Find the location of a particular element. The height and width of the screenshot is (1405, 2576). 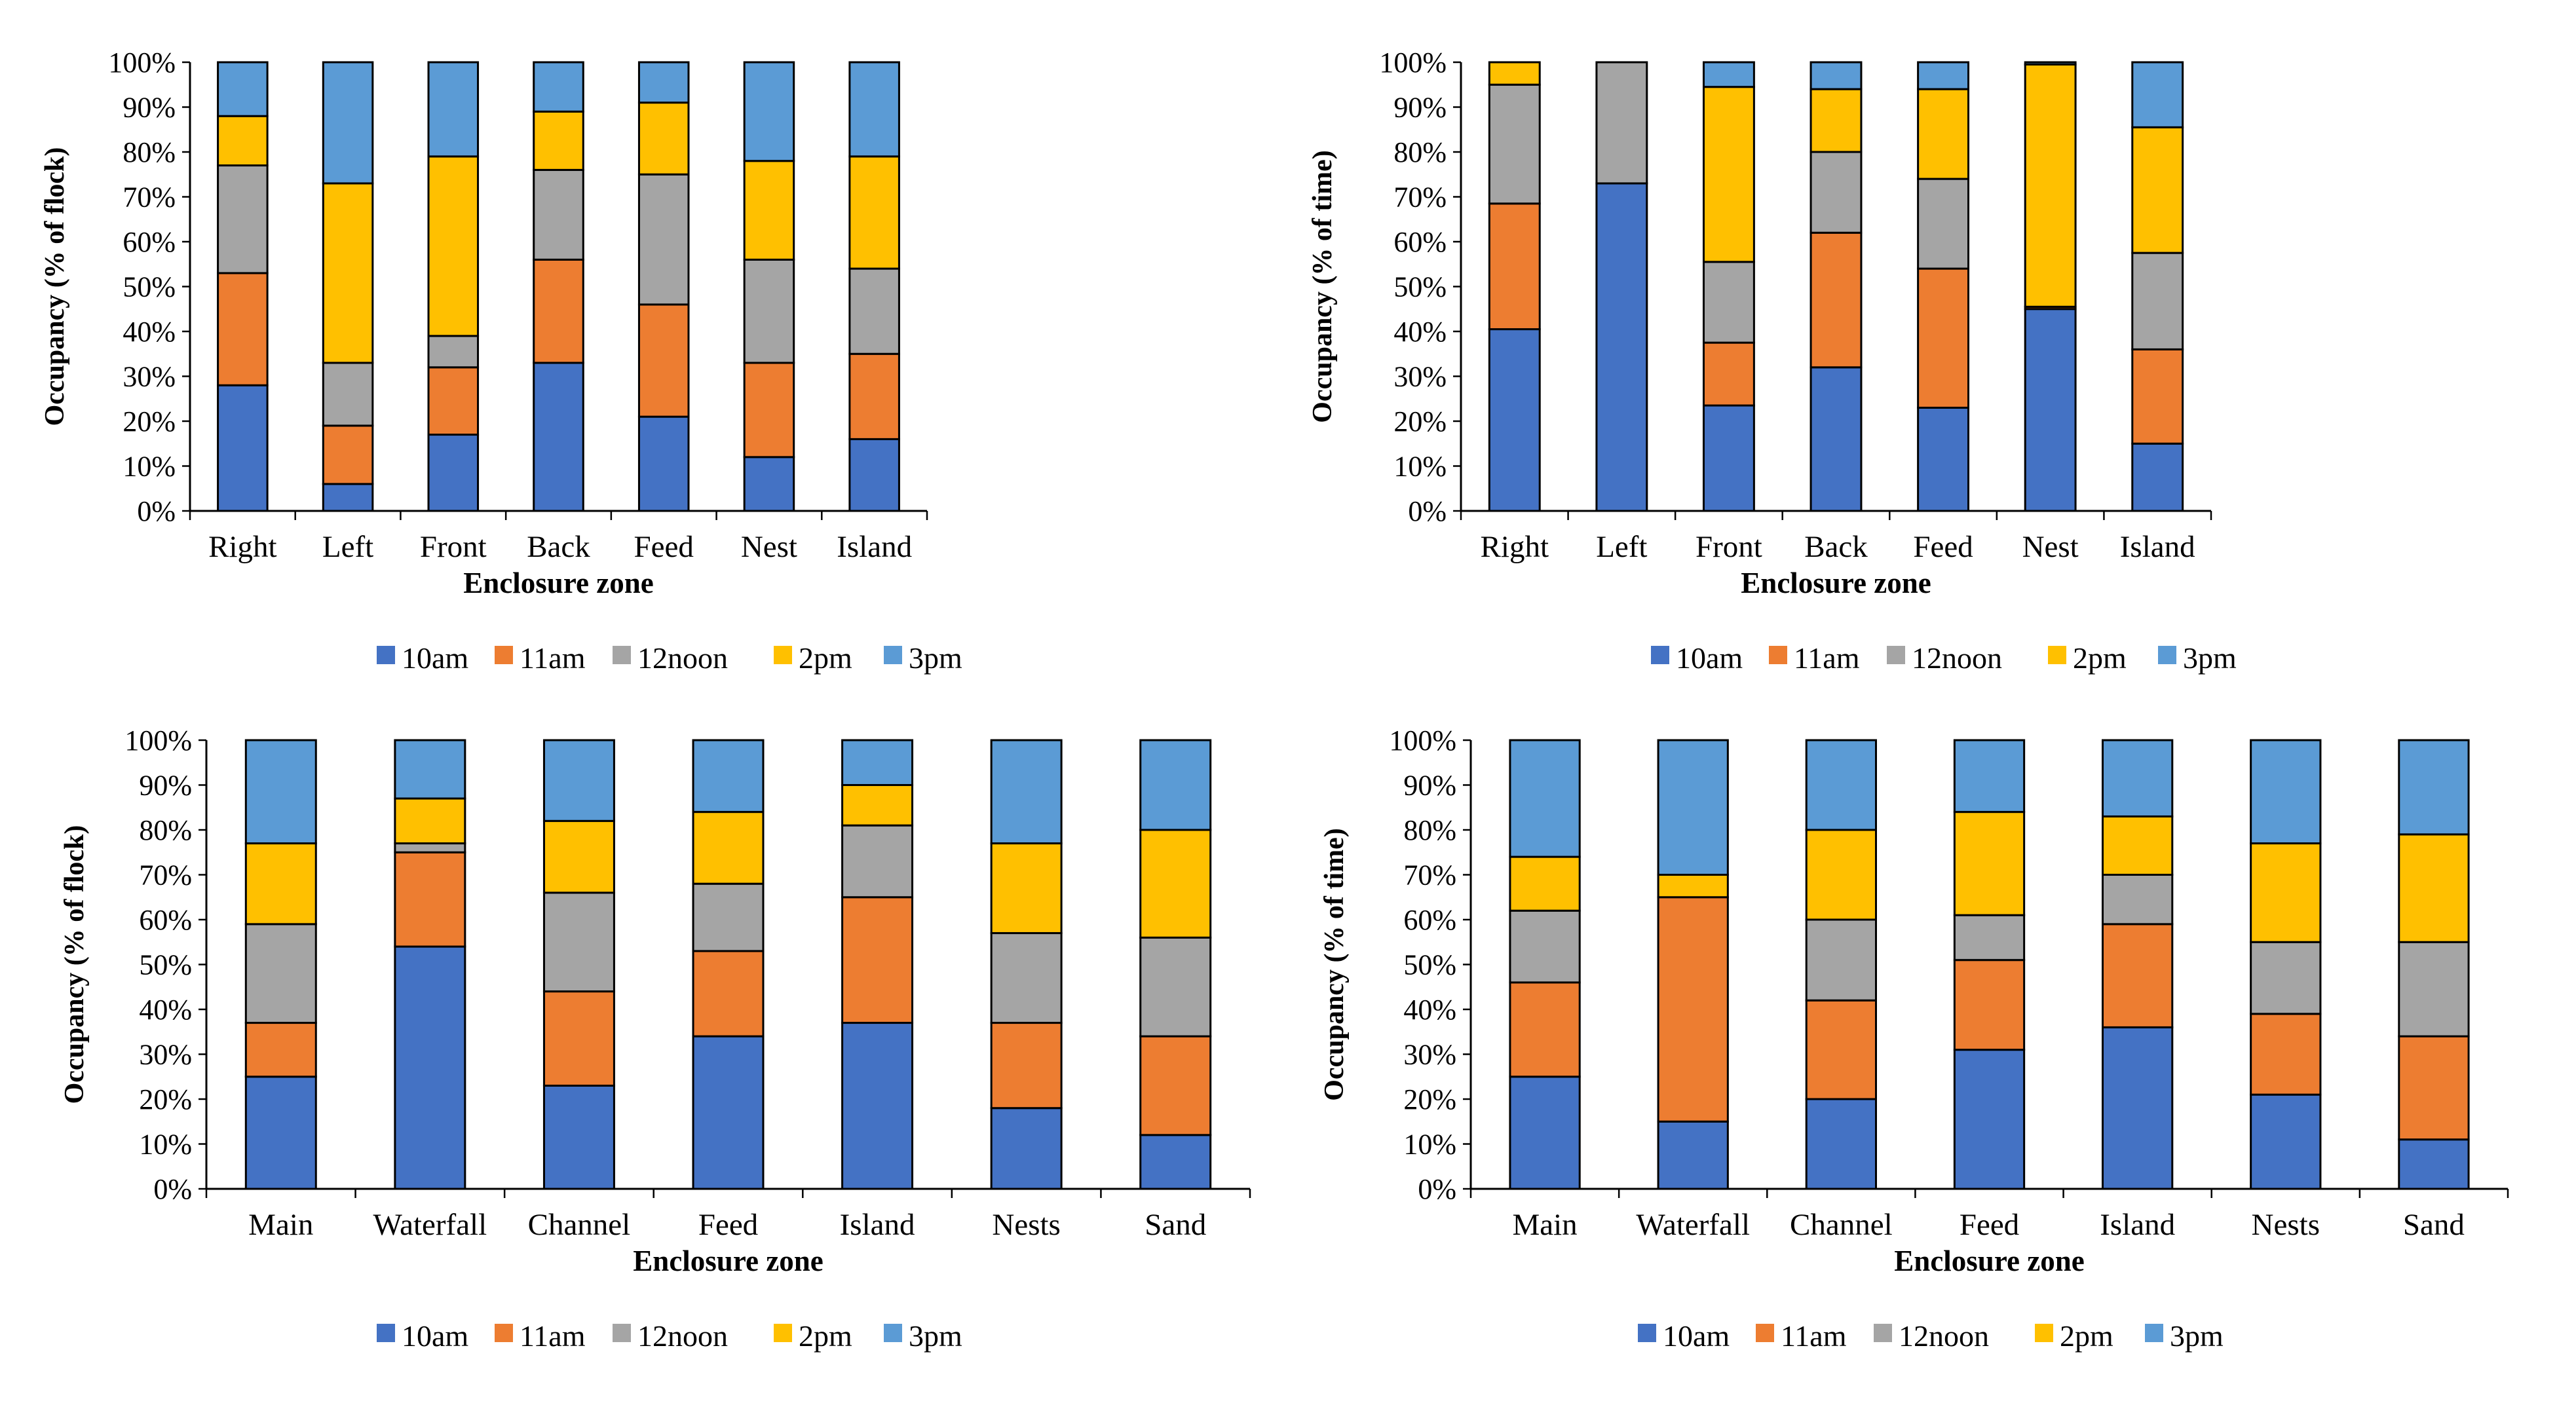

bar-sand-3pm is located at coordinates (1175, 785).